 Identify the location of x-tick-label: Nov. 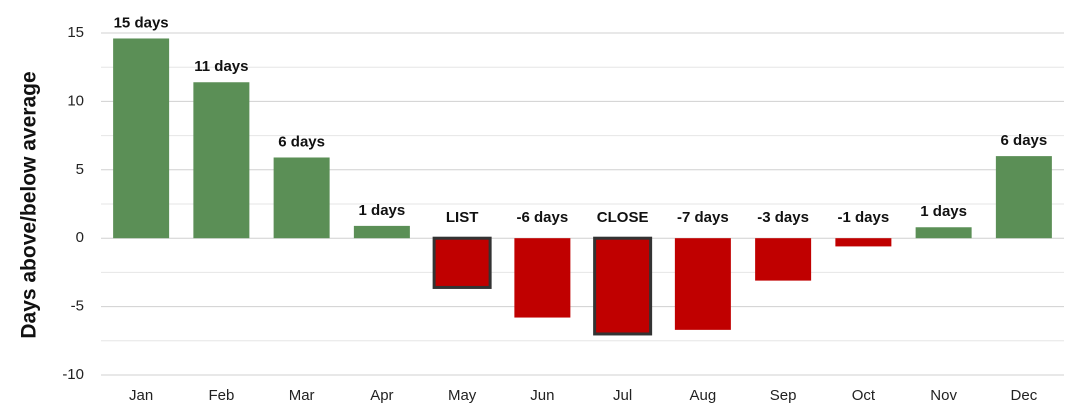
(943, 395).